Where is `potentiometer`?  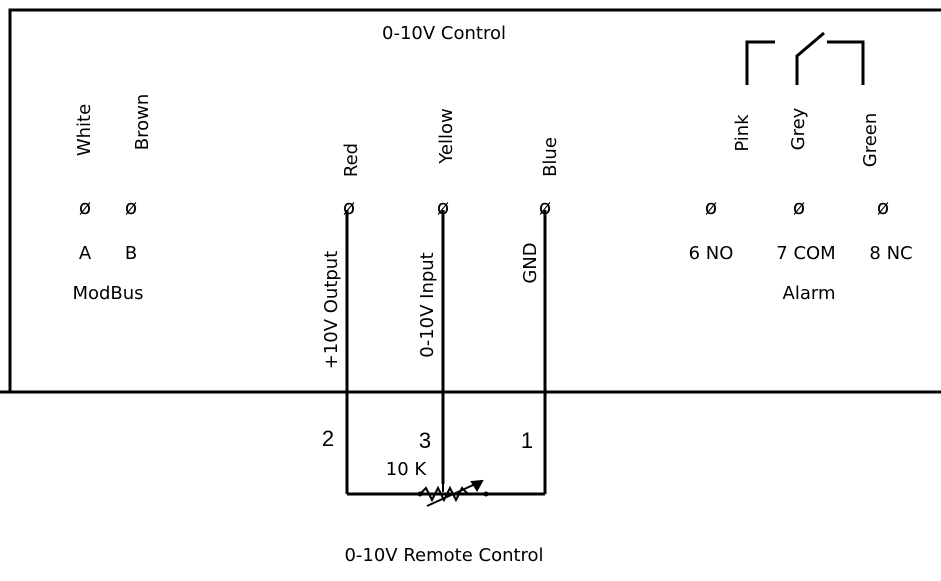
potentiometer is located at coordinates (451, 493).